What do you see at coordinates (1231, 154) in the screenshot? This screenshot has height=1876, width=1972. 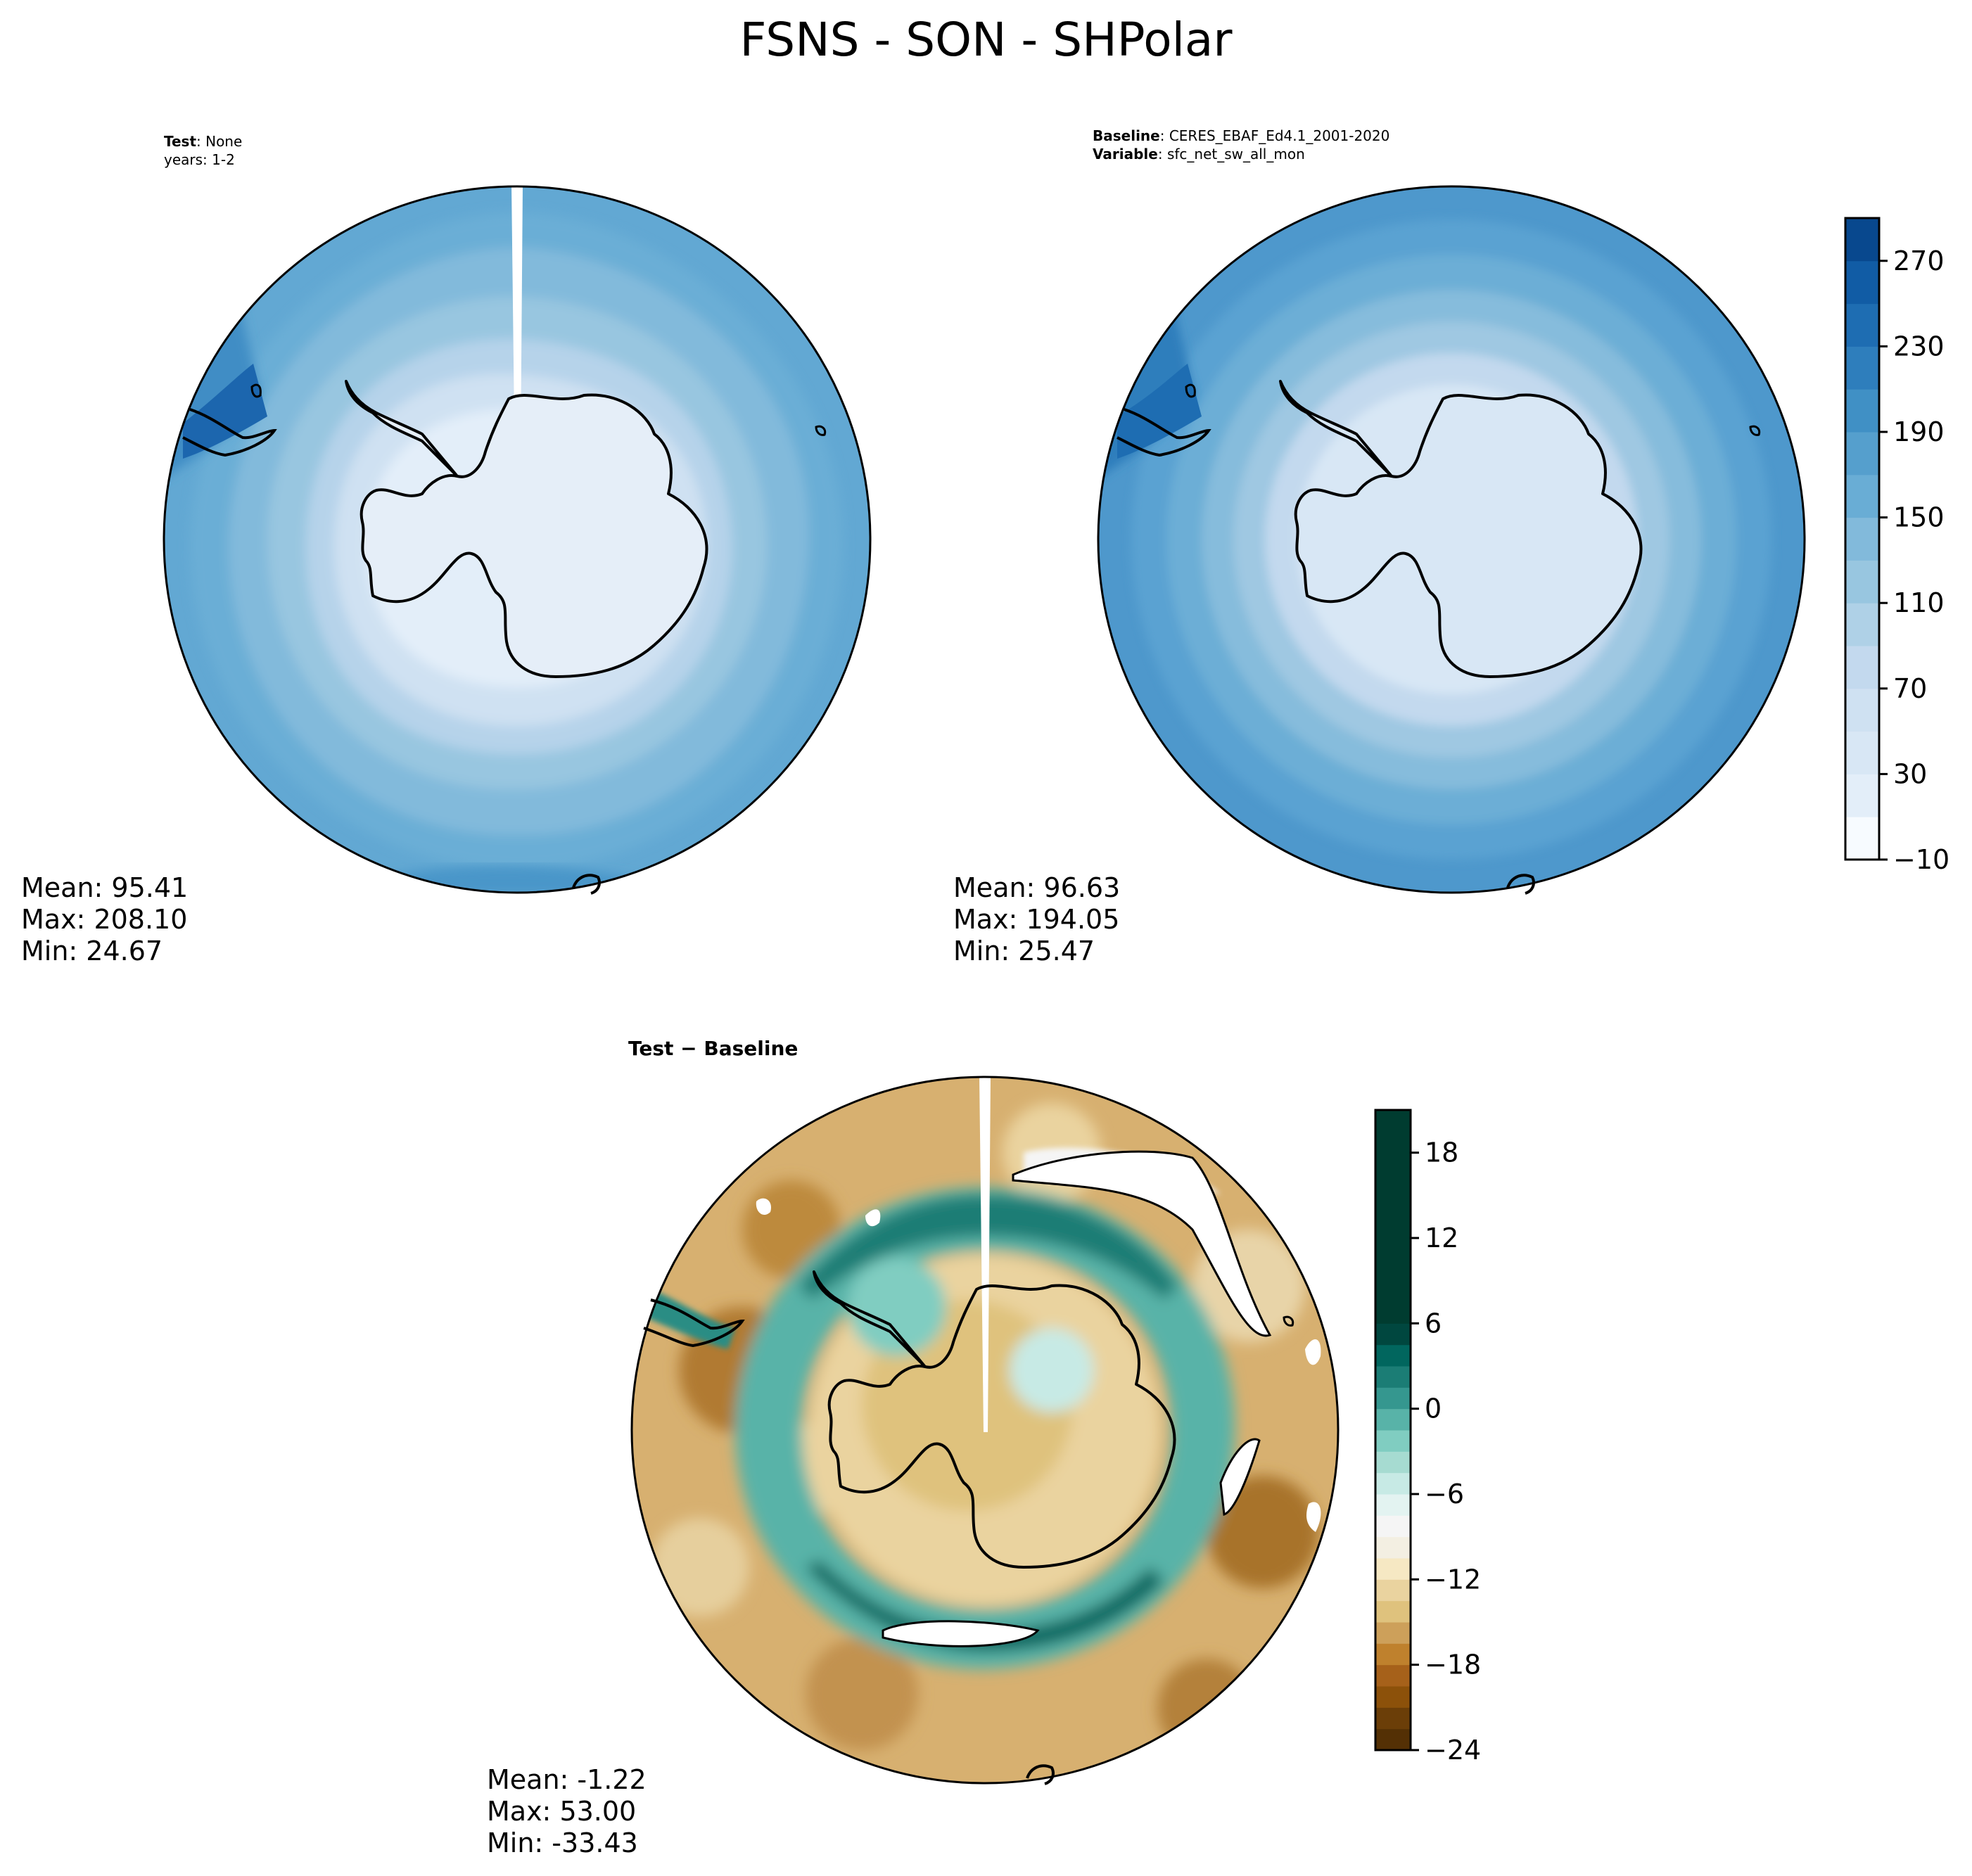 I see `variable-value: : sfc_net_sw_all_mon` at bounding box center [1231, 154].